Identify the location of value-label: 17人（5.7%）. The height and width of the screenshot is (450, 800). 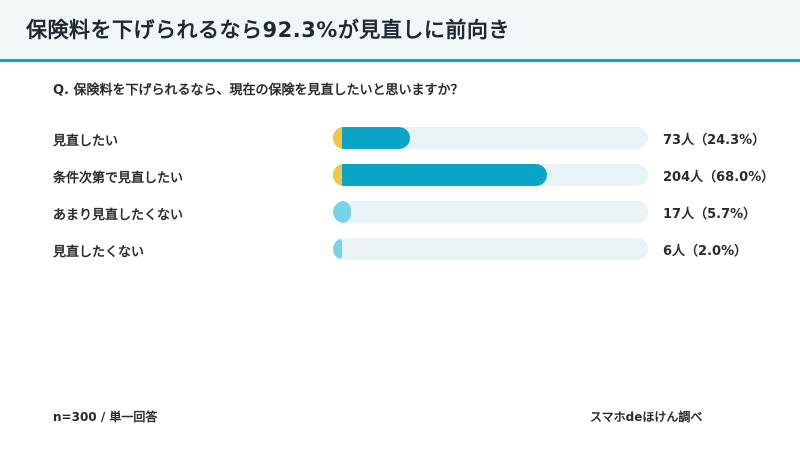
(710, 214).